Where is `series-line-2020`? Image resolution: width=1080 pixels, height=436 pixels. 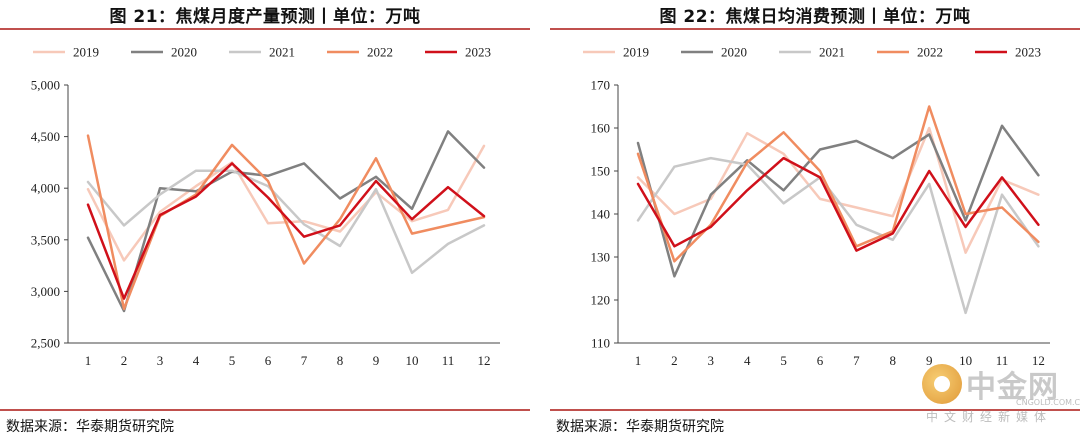 series-line-2020 is located at coordinates (838, 201).